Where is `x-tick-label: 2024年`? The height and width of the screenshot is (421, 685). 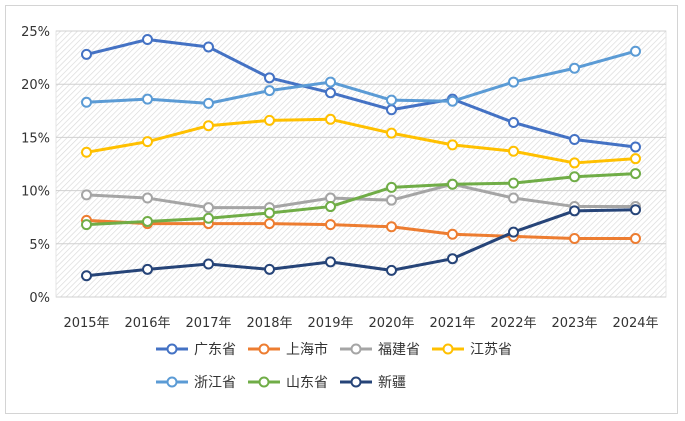 x-tick-label: 2024年 is located at coordinates (635, 323).